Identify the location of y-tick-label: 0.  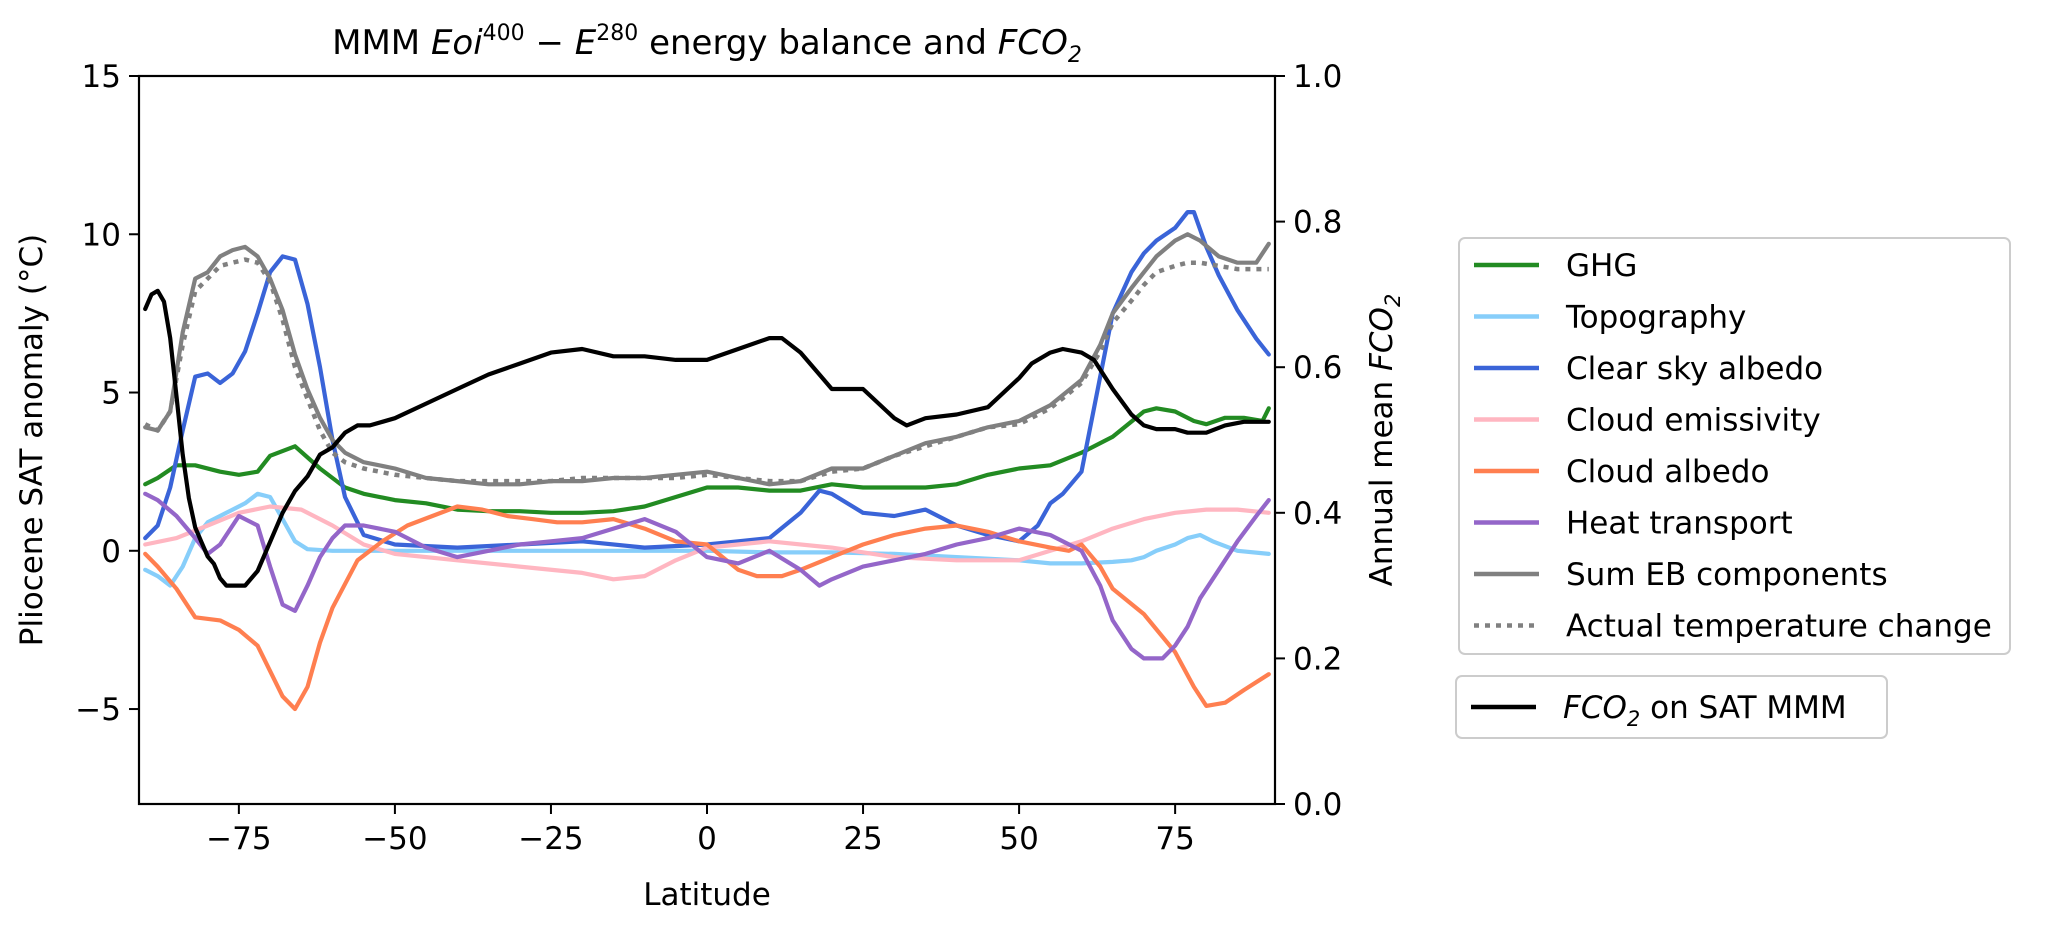
(111, 552).